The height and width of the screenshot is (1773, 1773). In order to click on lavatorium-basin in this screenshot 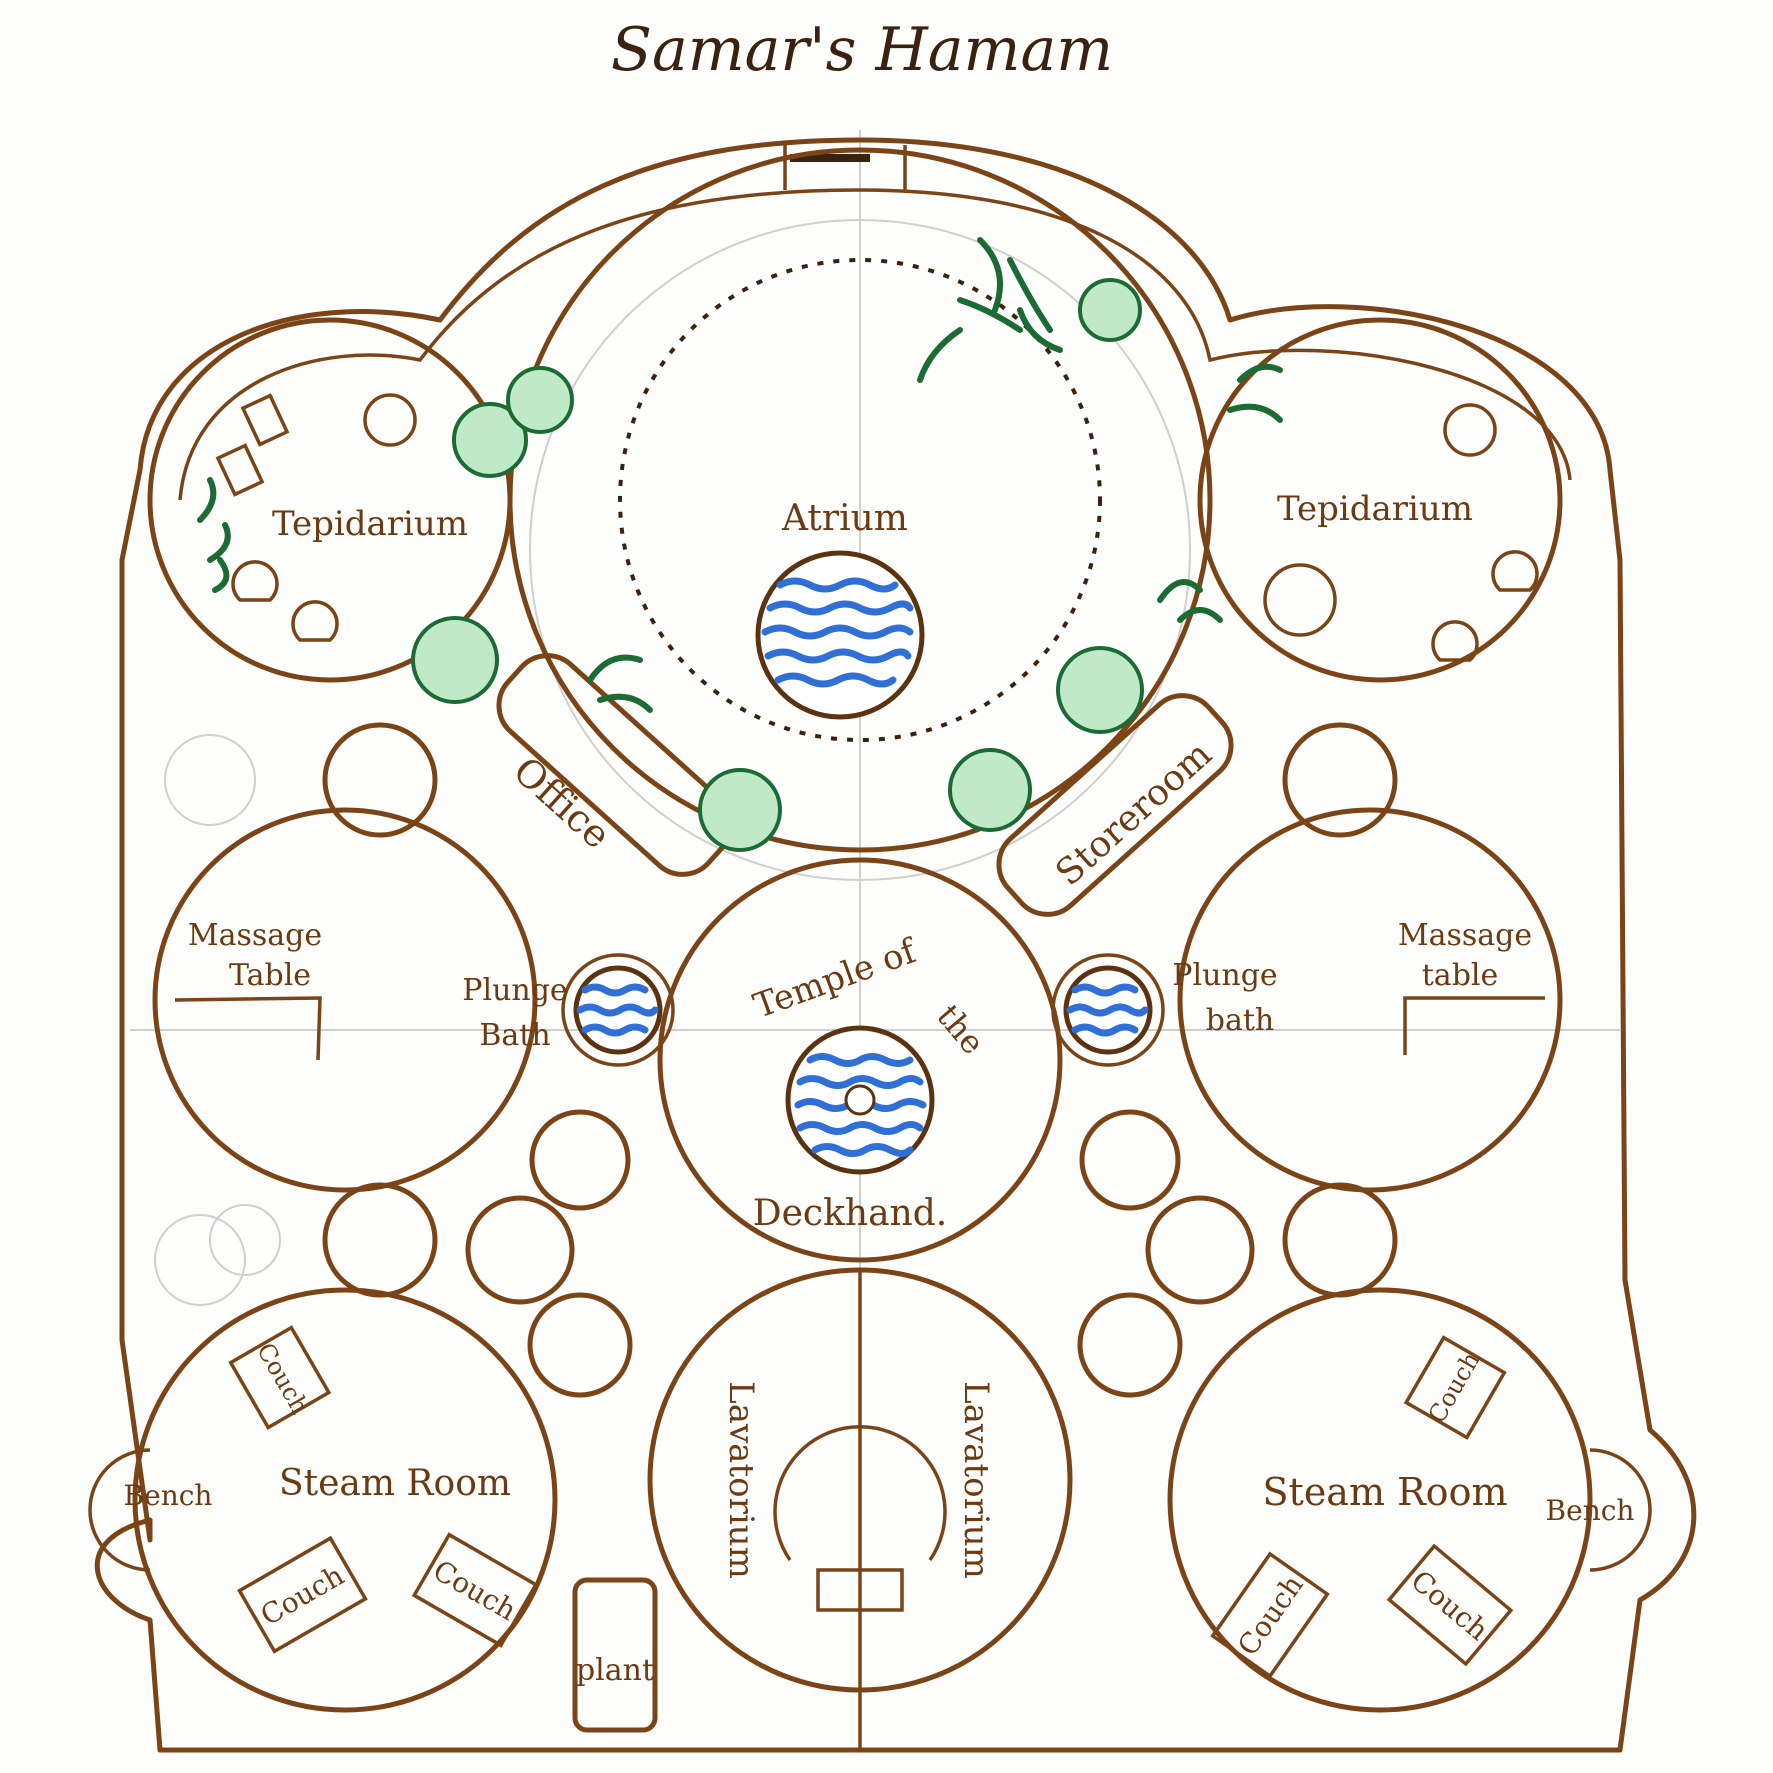, I will do `click(860, 1493)`.